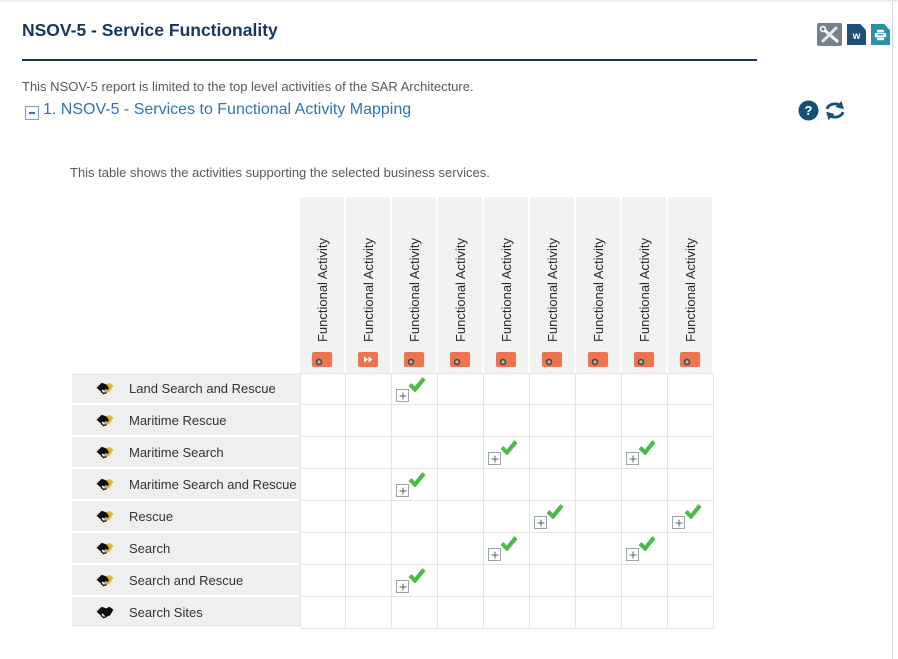  Describe the element at coordinates (880, 34) in the screenshot. I see `print-icon` at that location.